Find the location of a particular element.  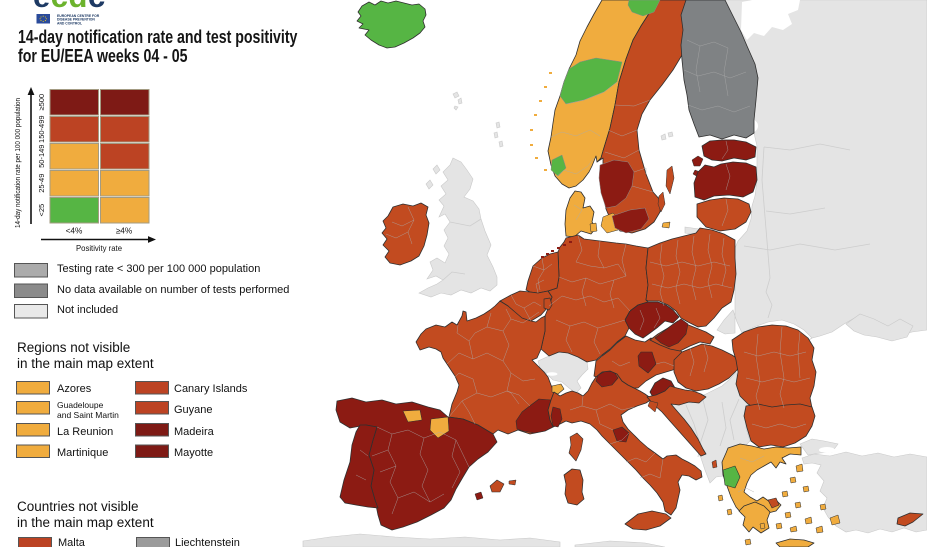

svg-text: 25-49 is located at coordinates (41, 183).